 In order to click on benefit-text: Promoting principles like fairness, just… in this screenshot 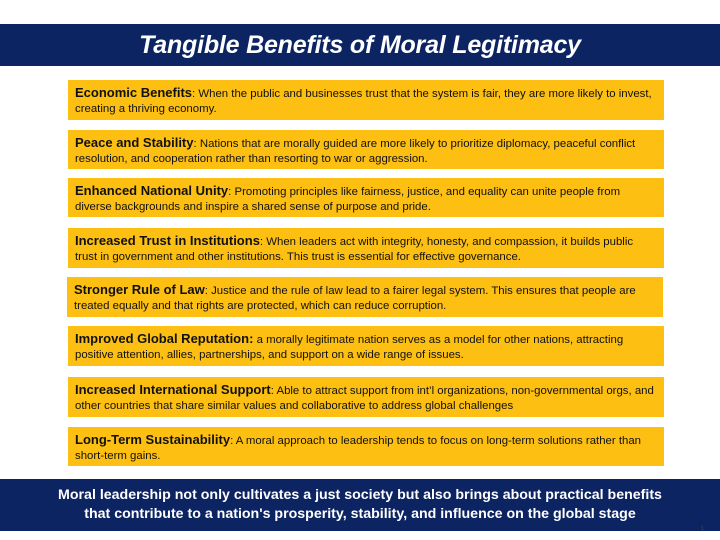, I will do `click(348, 199)`.